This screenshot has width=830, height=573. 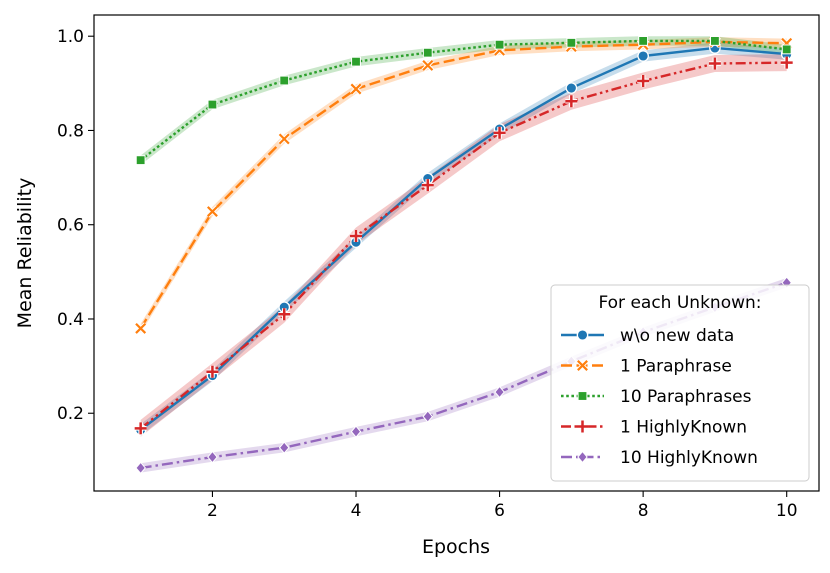 I want to click on legend-box, so click(x=680, y=383).